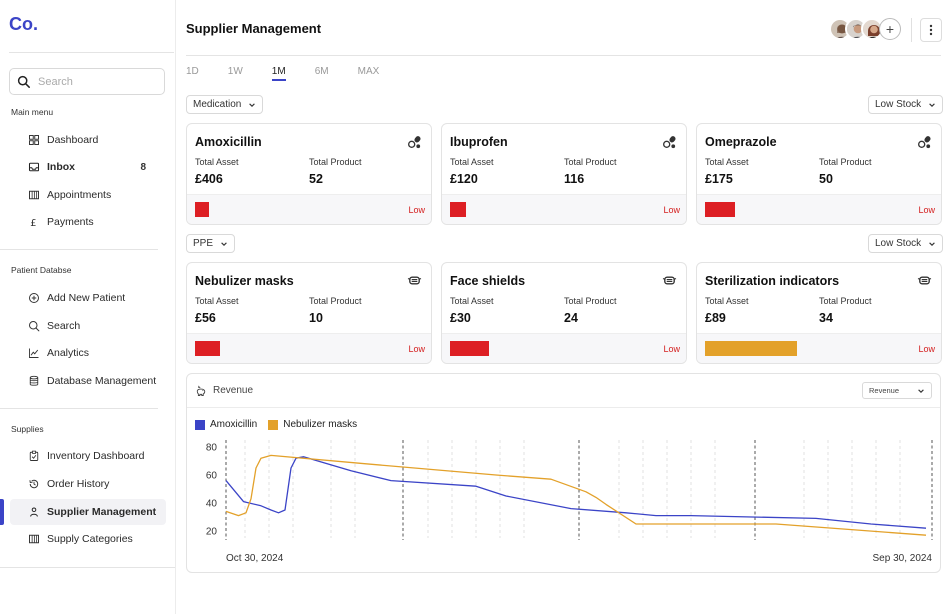  I want to click on legend-label: Nebulizer masks, so click(320, 424).